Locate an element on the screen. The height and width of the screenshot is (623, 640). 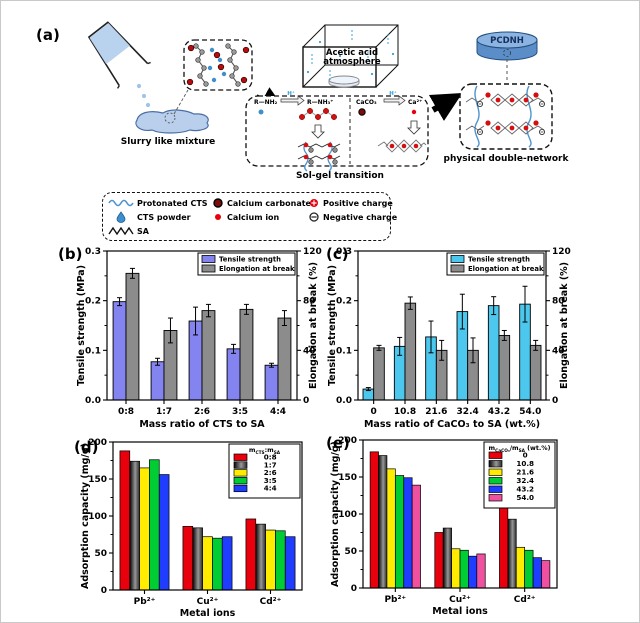
legend-entry: 10.8 is located at coordinates (525, 463).